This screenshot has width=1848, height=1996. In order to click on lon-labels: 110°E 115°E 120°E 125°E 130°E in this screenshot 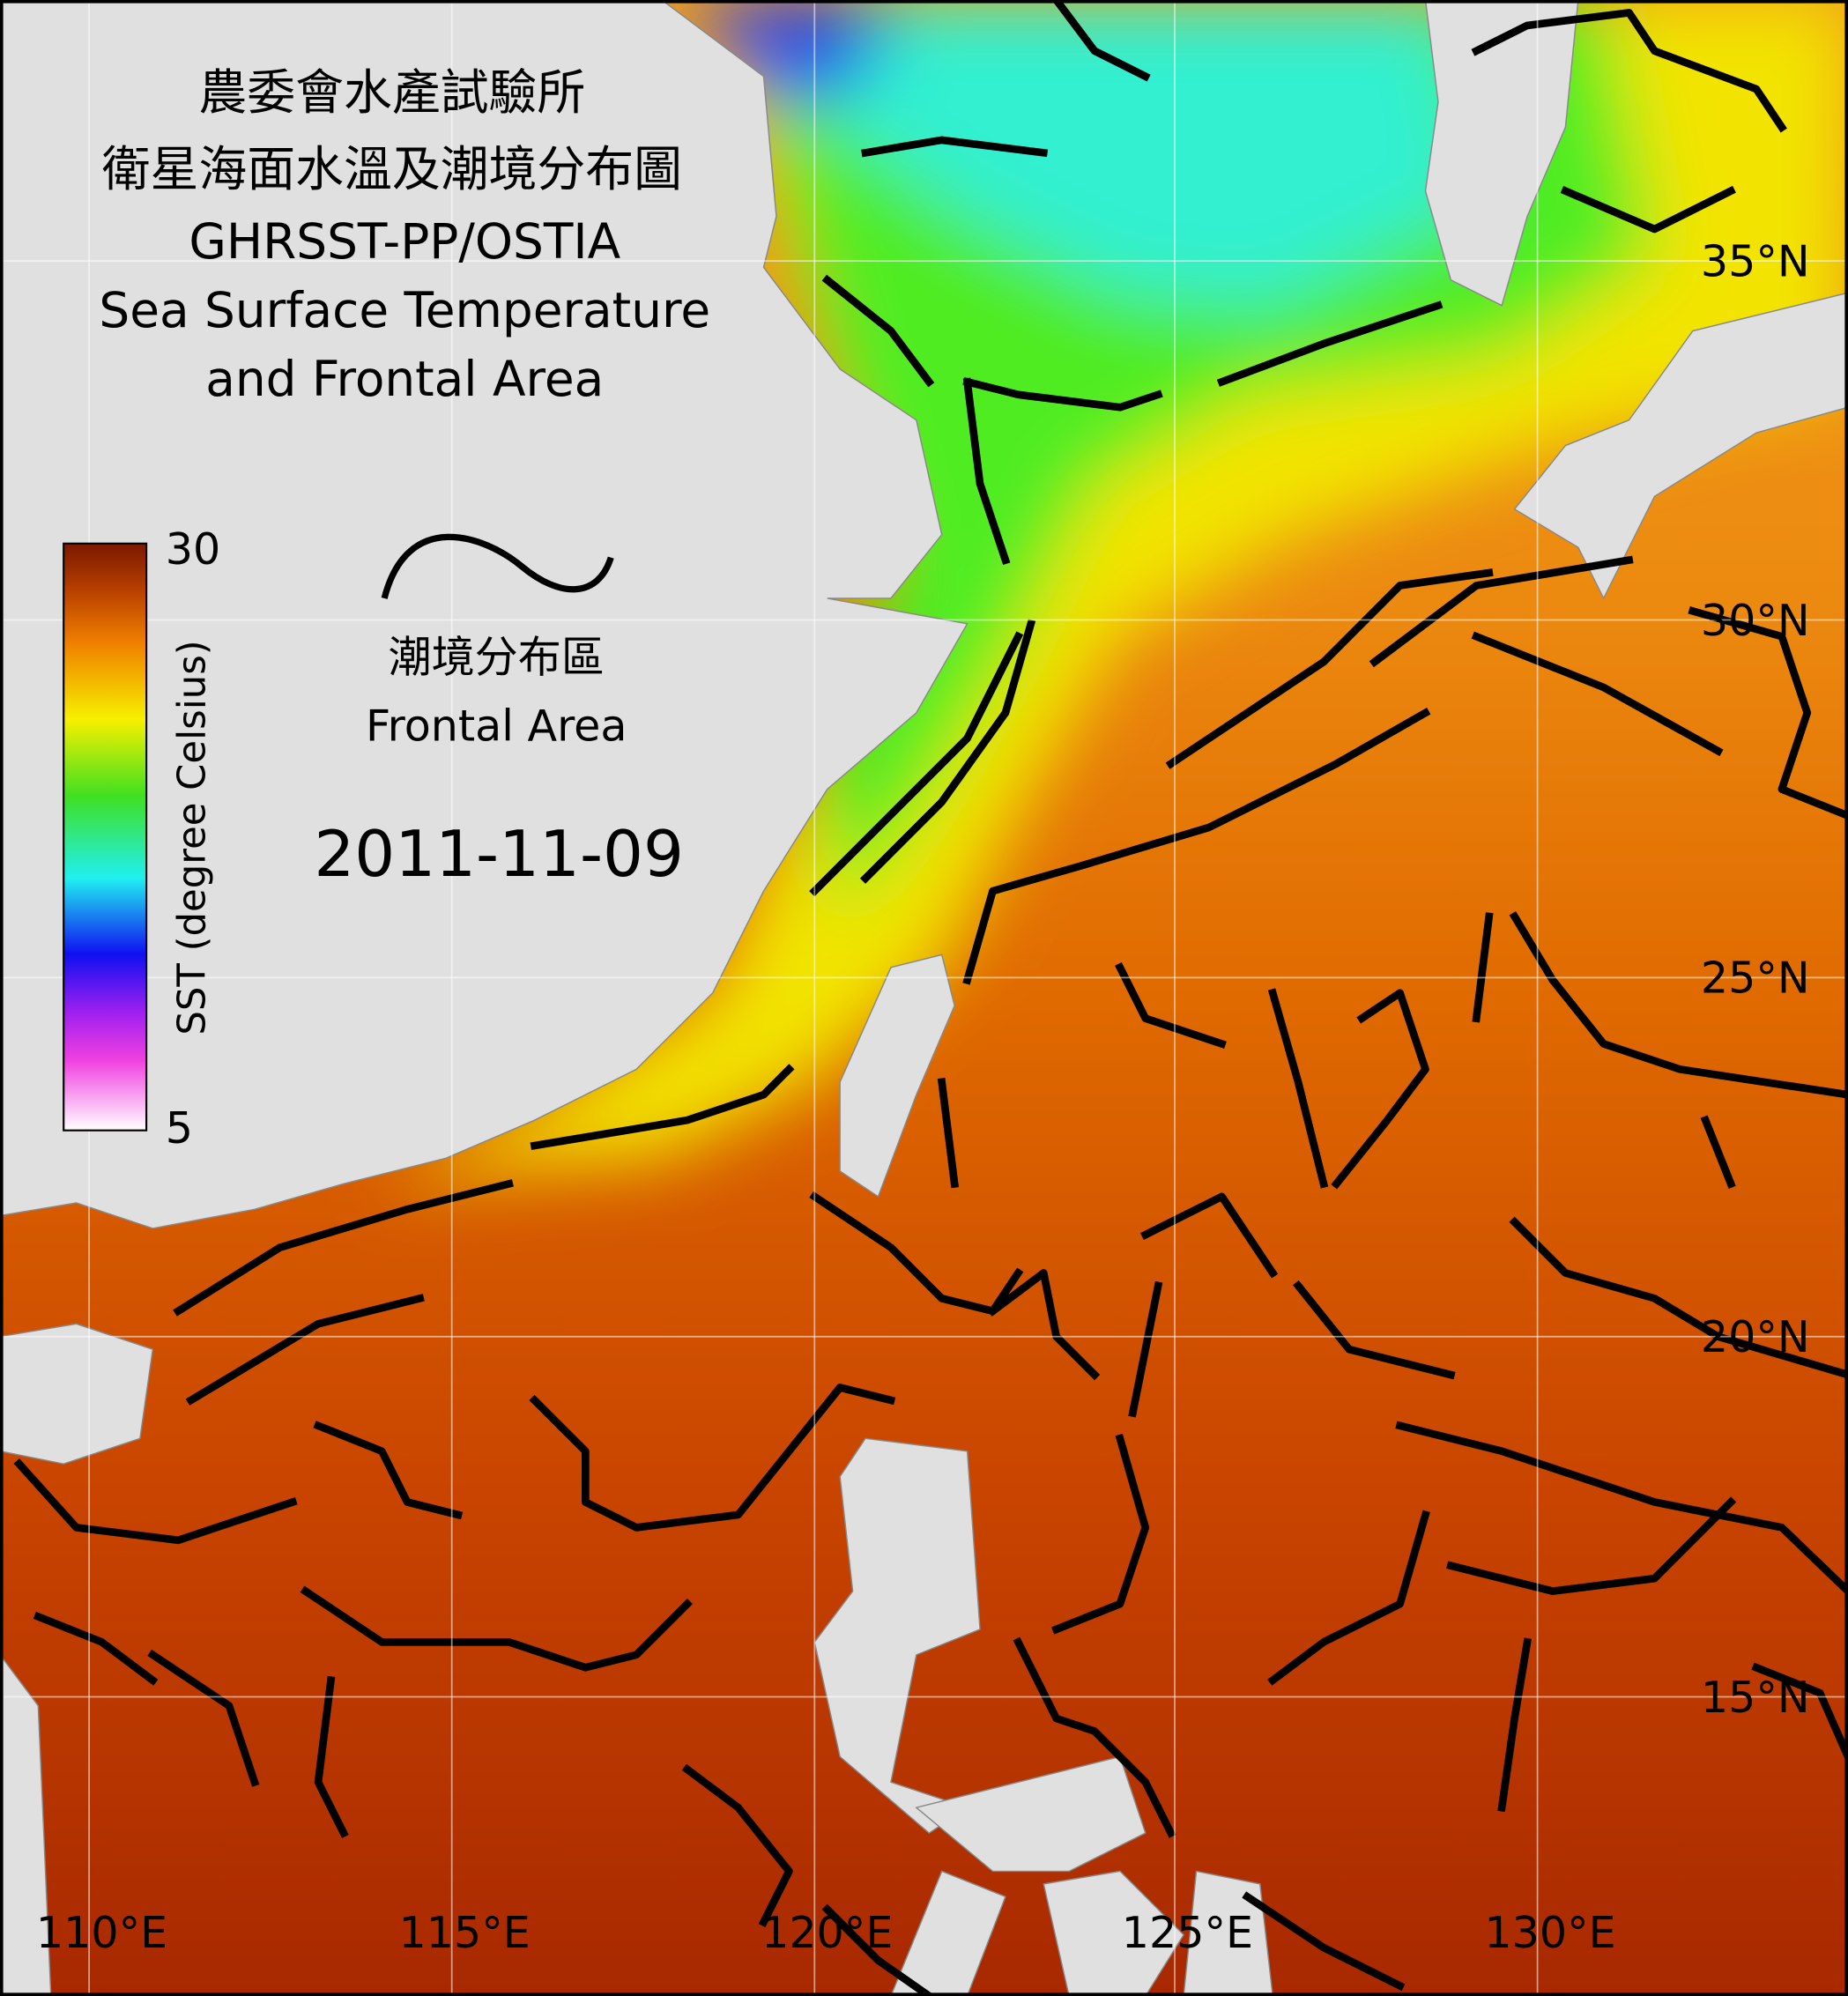, I will do `click(826, 1932)`.